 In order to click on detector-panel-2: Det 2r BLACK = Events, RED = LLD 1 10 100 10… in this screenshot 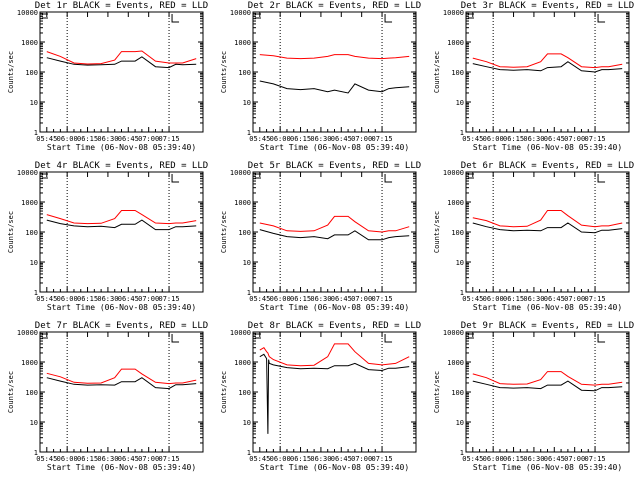, I will do `click(320, 76)`.